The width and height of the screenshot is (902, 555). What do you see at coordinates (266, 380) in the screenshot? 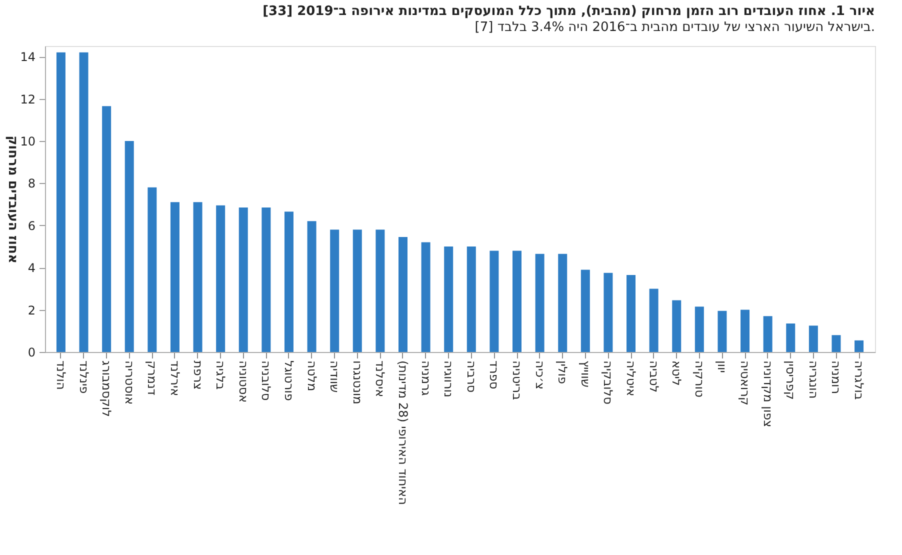
I see `x-tick-label: סלובניה` at bounding box center [266, 380].